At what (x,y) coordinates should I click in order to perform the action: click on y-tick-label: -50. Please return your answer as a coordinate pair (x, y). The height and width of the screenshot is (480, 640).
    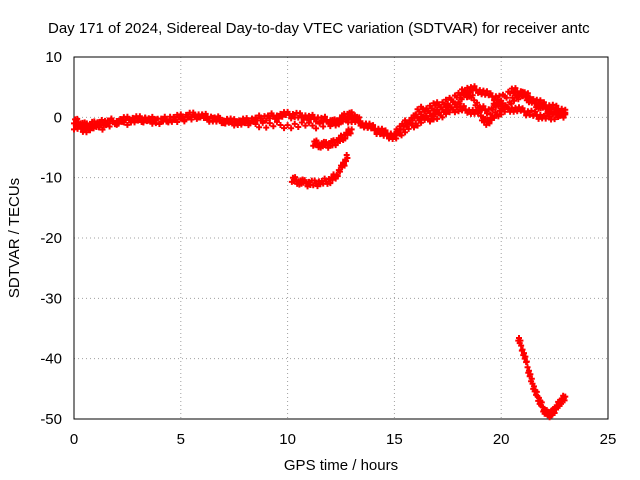
    Looking at the image, I should click on (51, 419).